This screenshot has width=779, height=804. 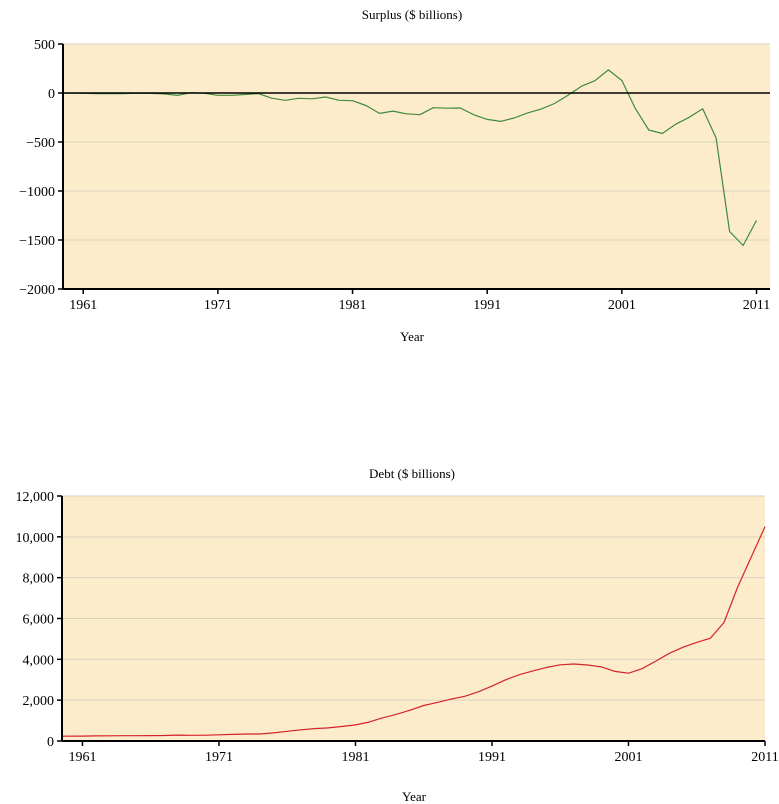 What do you see at coordinates (40, 143) in the screenshot?
I see `surplus-y-tick-label: −500` at bounding box center [40, 143].